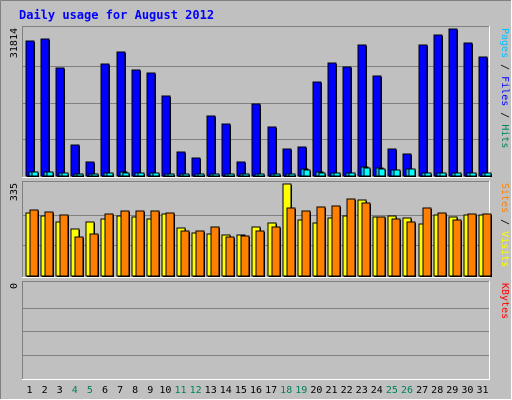 This screenshot has width=512, height=400. What do you see at coordinates (504, 136) in the screenshot?
I see `0-legend-part: Hits` at bounding box center [504, 136].